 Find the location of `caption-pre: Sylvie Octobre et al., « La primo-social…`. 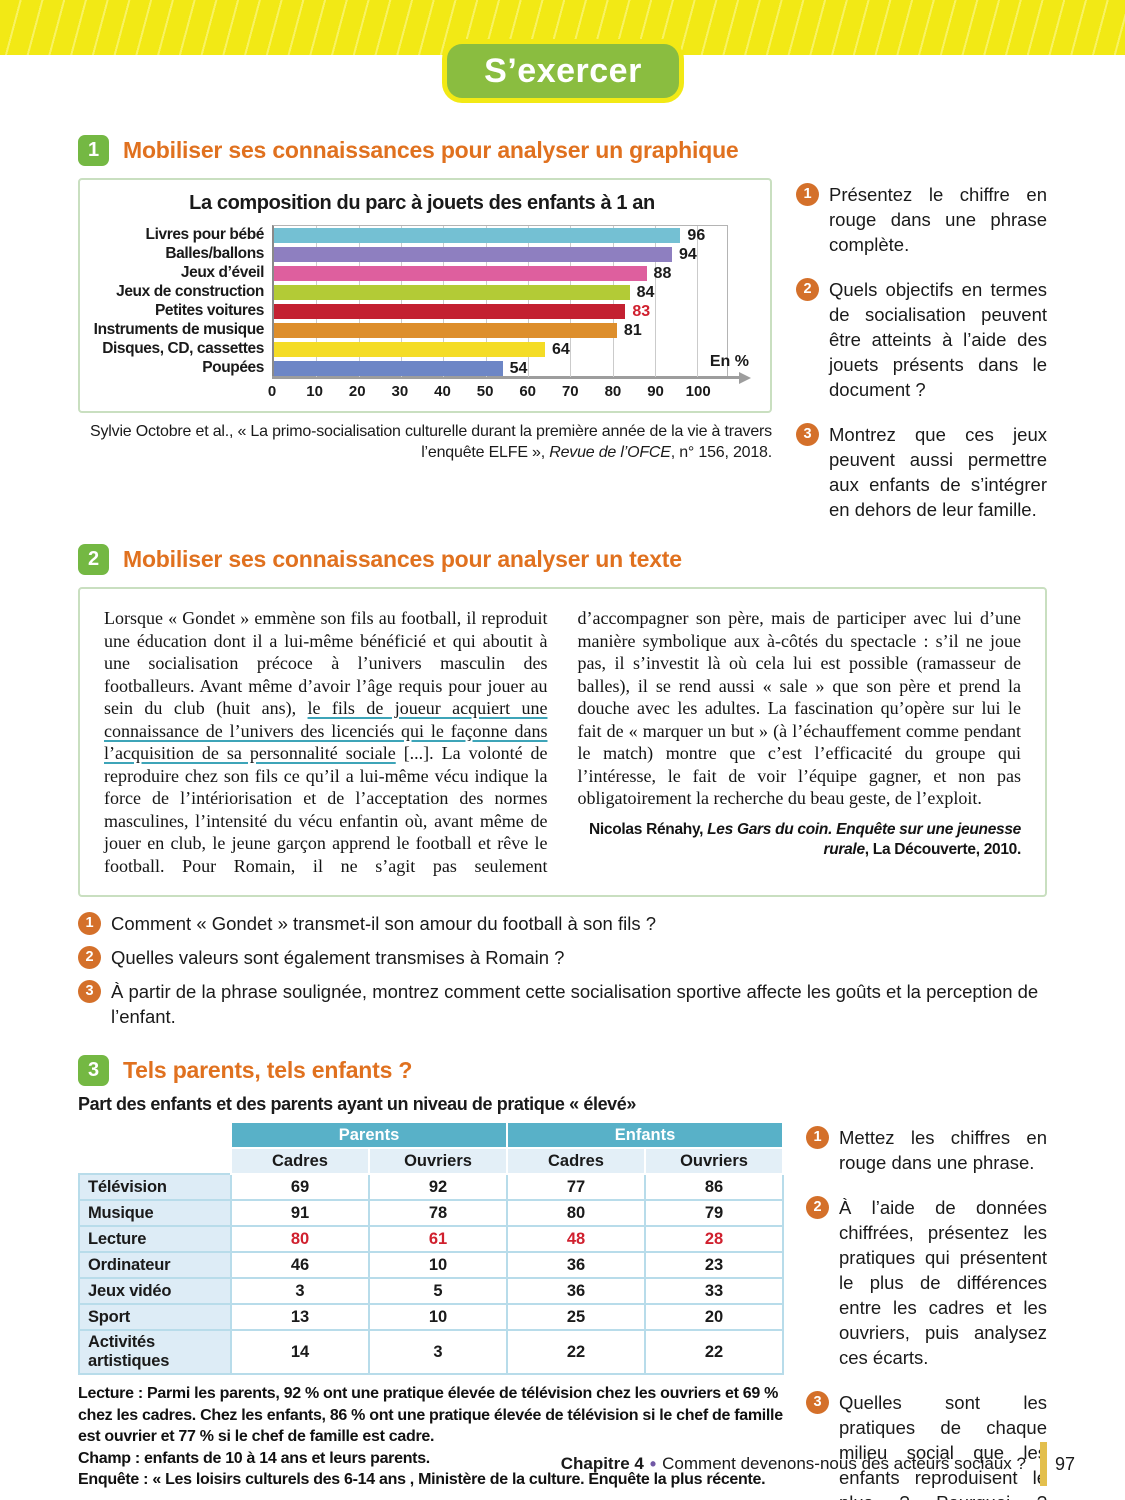

caption-pre: Sylvie Octobre et al., « La primo-social… is located at coordinates (431, 442).